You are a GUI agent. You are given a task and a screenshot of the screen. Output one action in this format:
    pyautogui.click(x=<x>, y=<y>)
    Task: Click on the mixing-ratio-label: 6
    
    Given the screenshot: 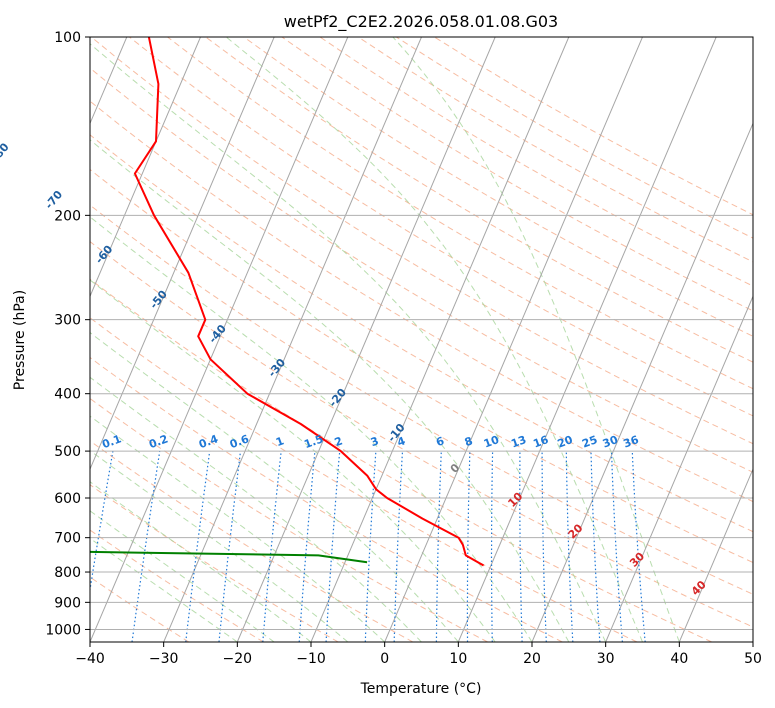 What is the action you would take?
    pyautogui.click(x=440, y=441)
    